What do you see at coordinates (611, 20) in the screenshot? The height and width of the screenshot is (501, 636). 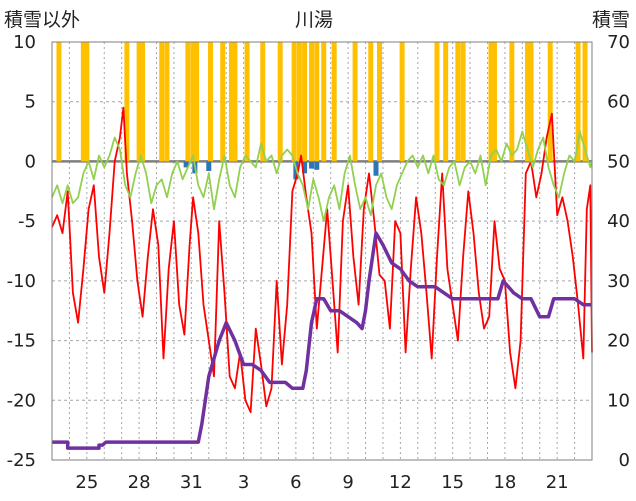 I see `right-axis-label: 積雪` at bounding box center [611, 20].